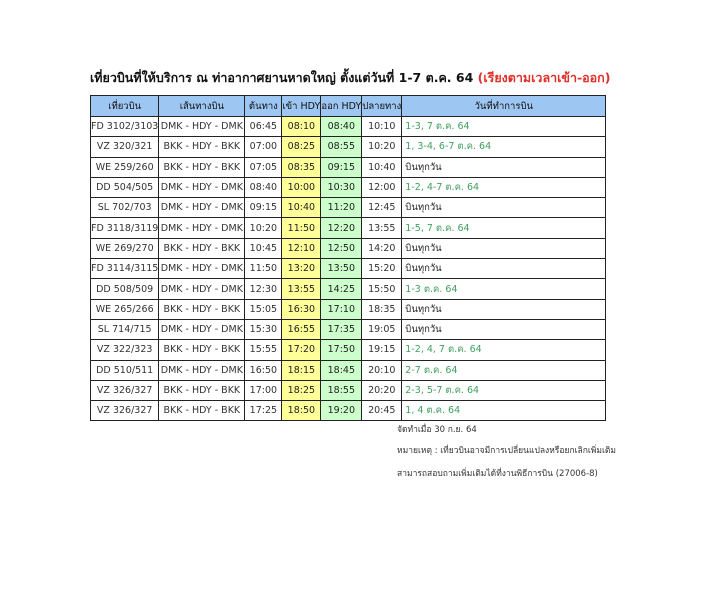 The width and height of the screenshot is (701, 606). I want to click on cell-destination: 20:10, so click(382, 370).